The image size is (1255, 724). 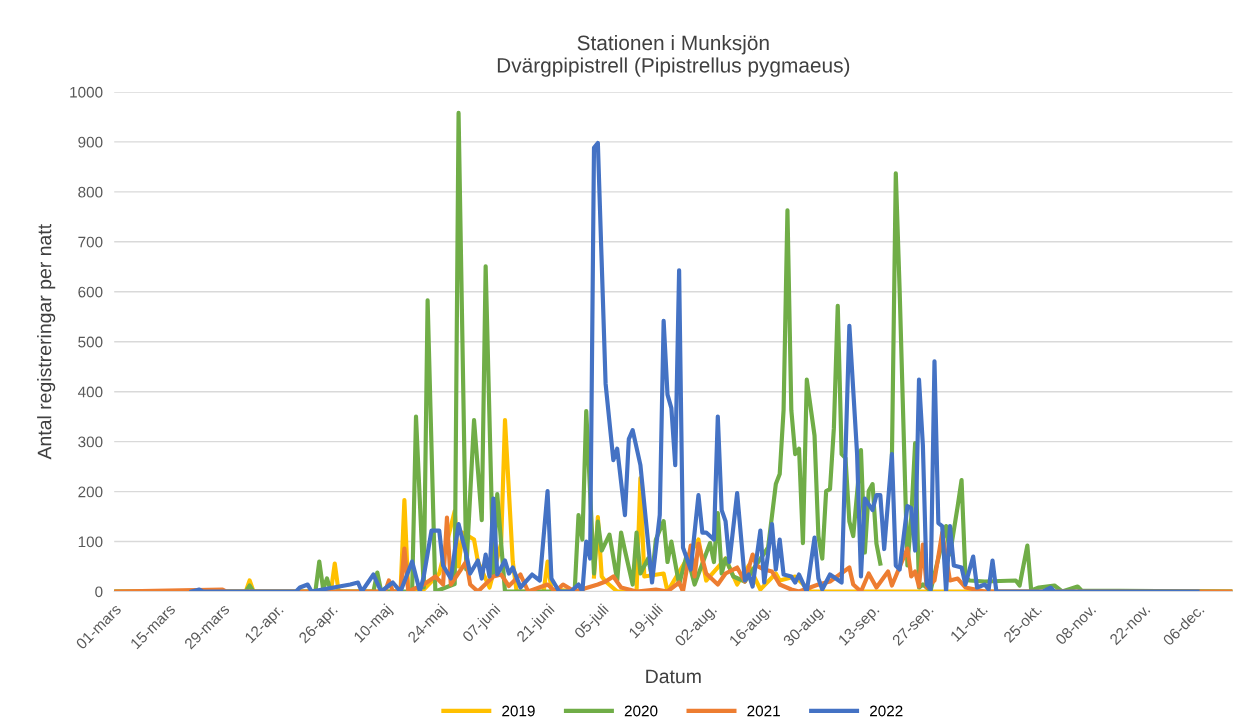 I want to click on legend-label: 2022, so click(x=886, y=711).